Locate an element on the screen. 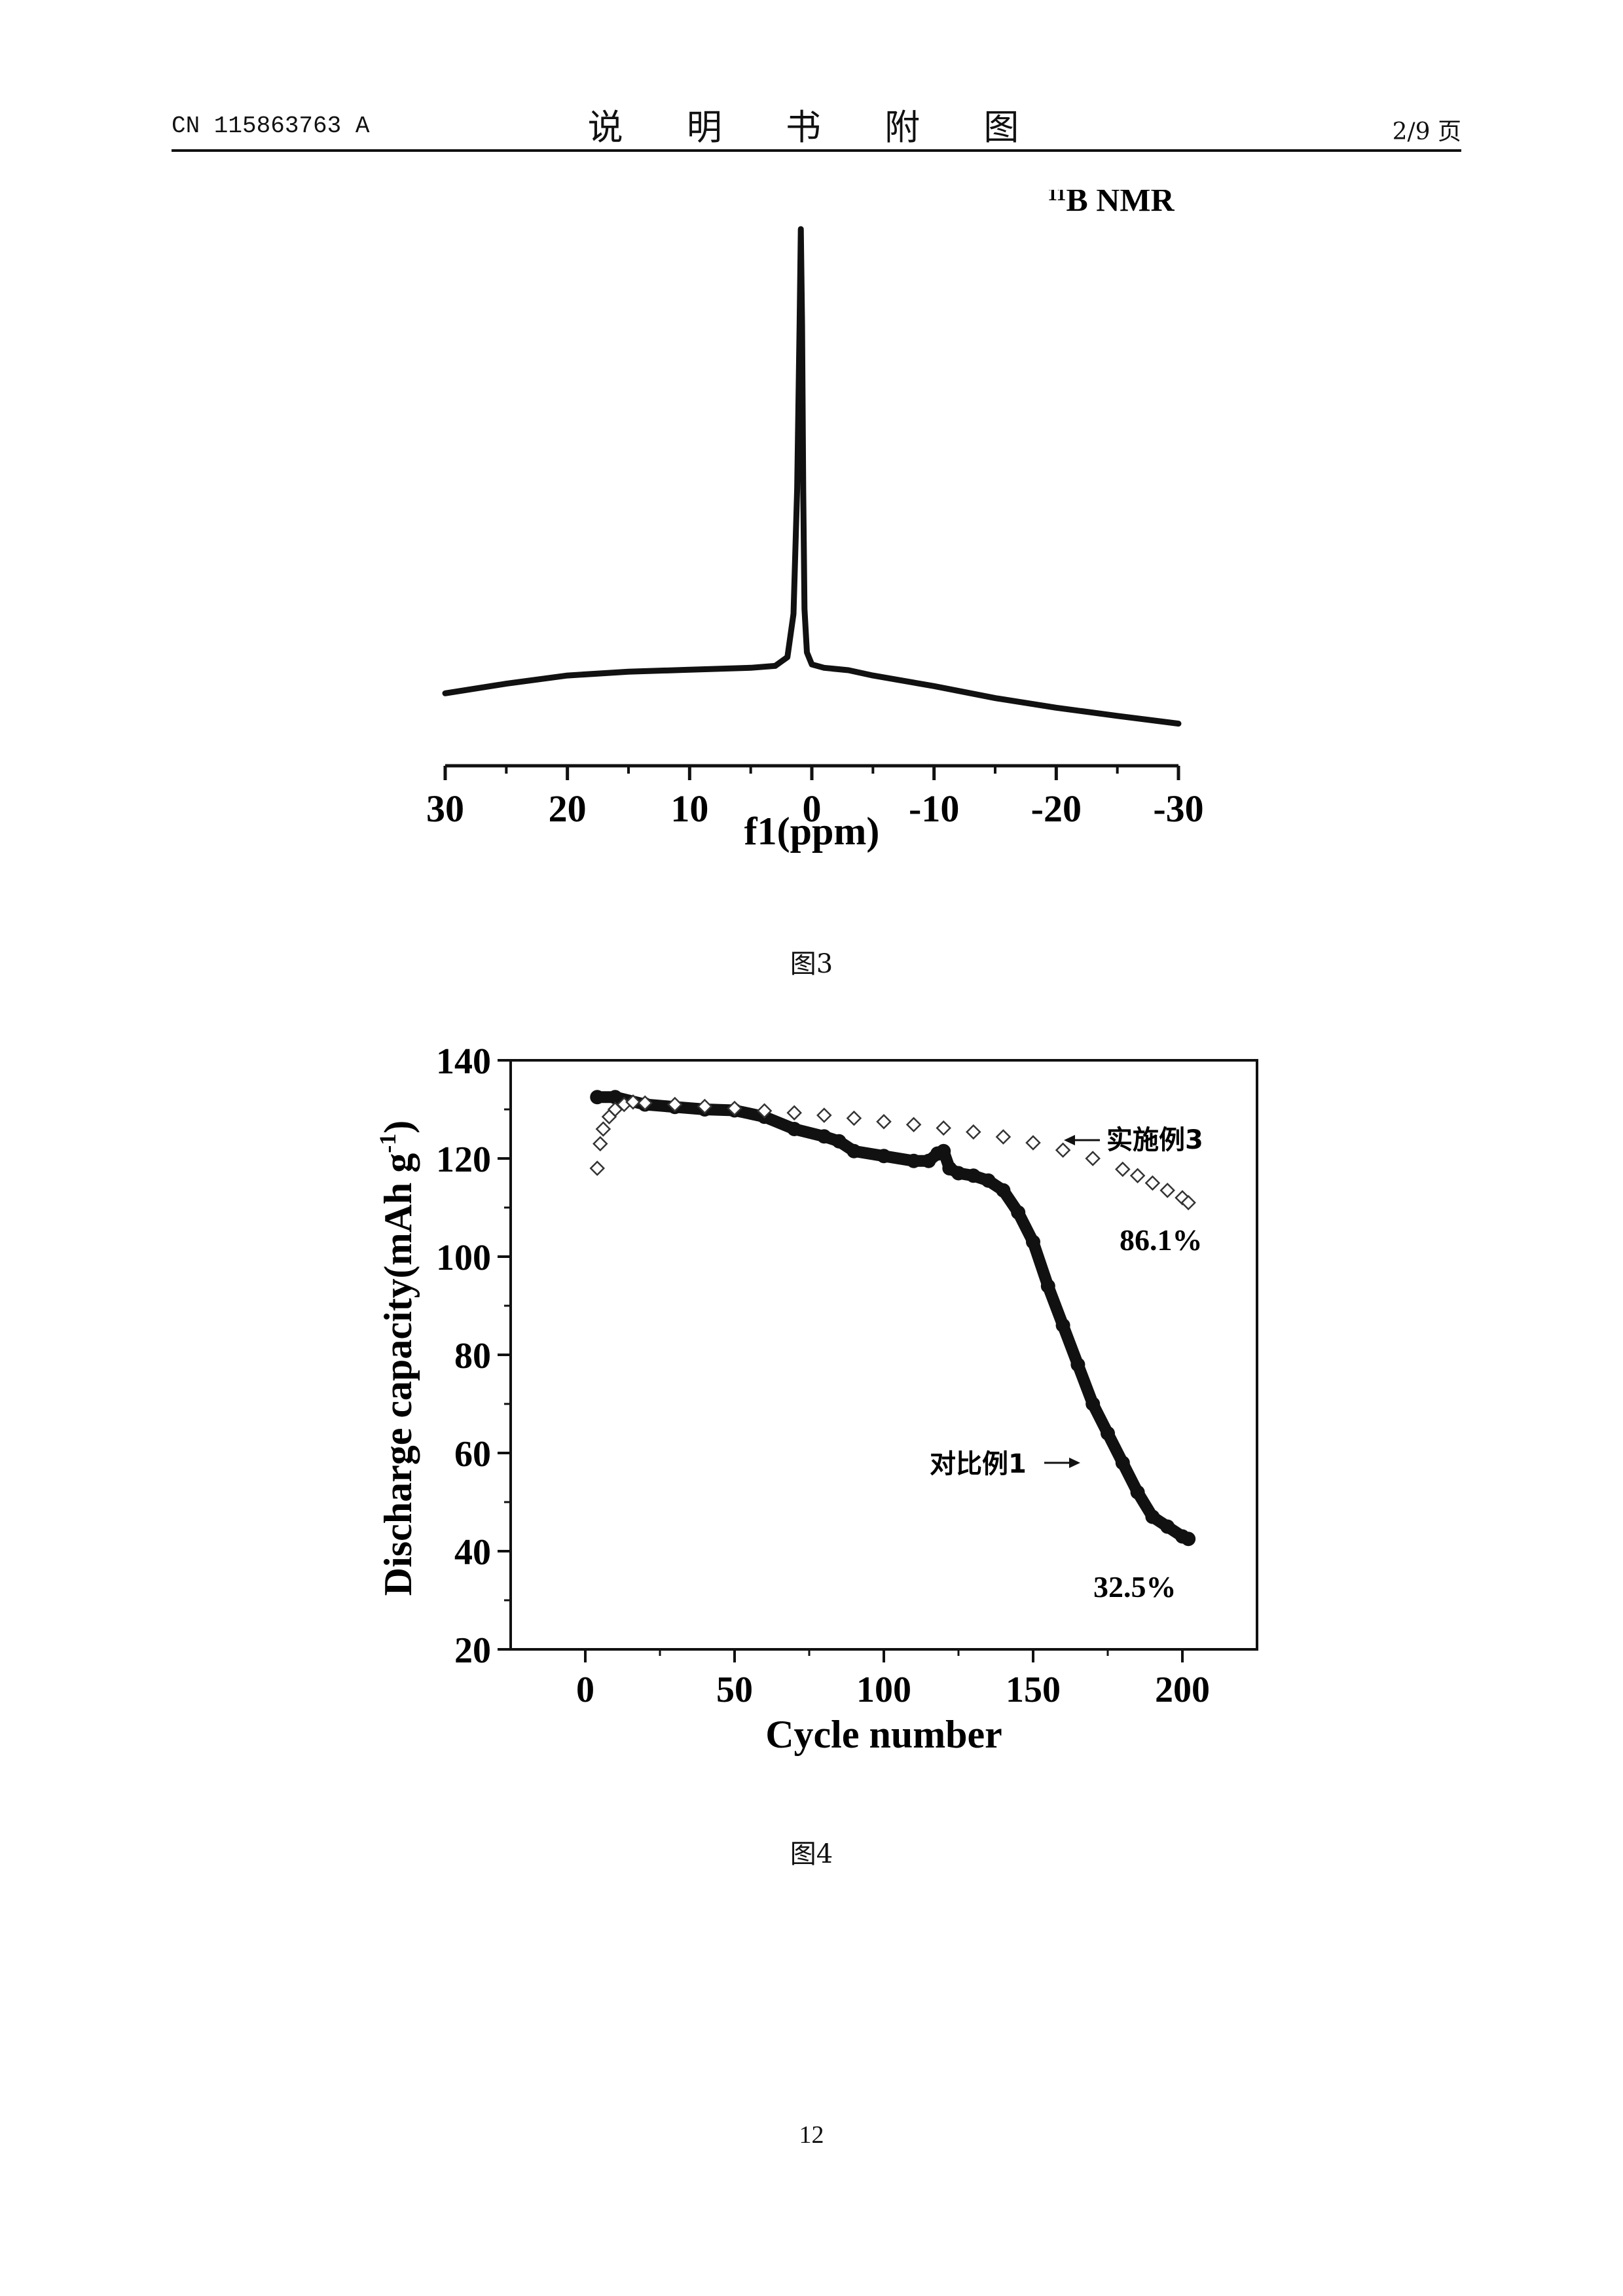 This screenshot has height=2296, width=1623. nmr-x-tick-label: -30 is located at coordinates (1178, 808).